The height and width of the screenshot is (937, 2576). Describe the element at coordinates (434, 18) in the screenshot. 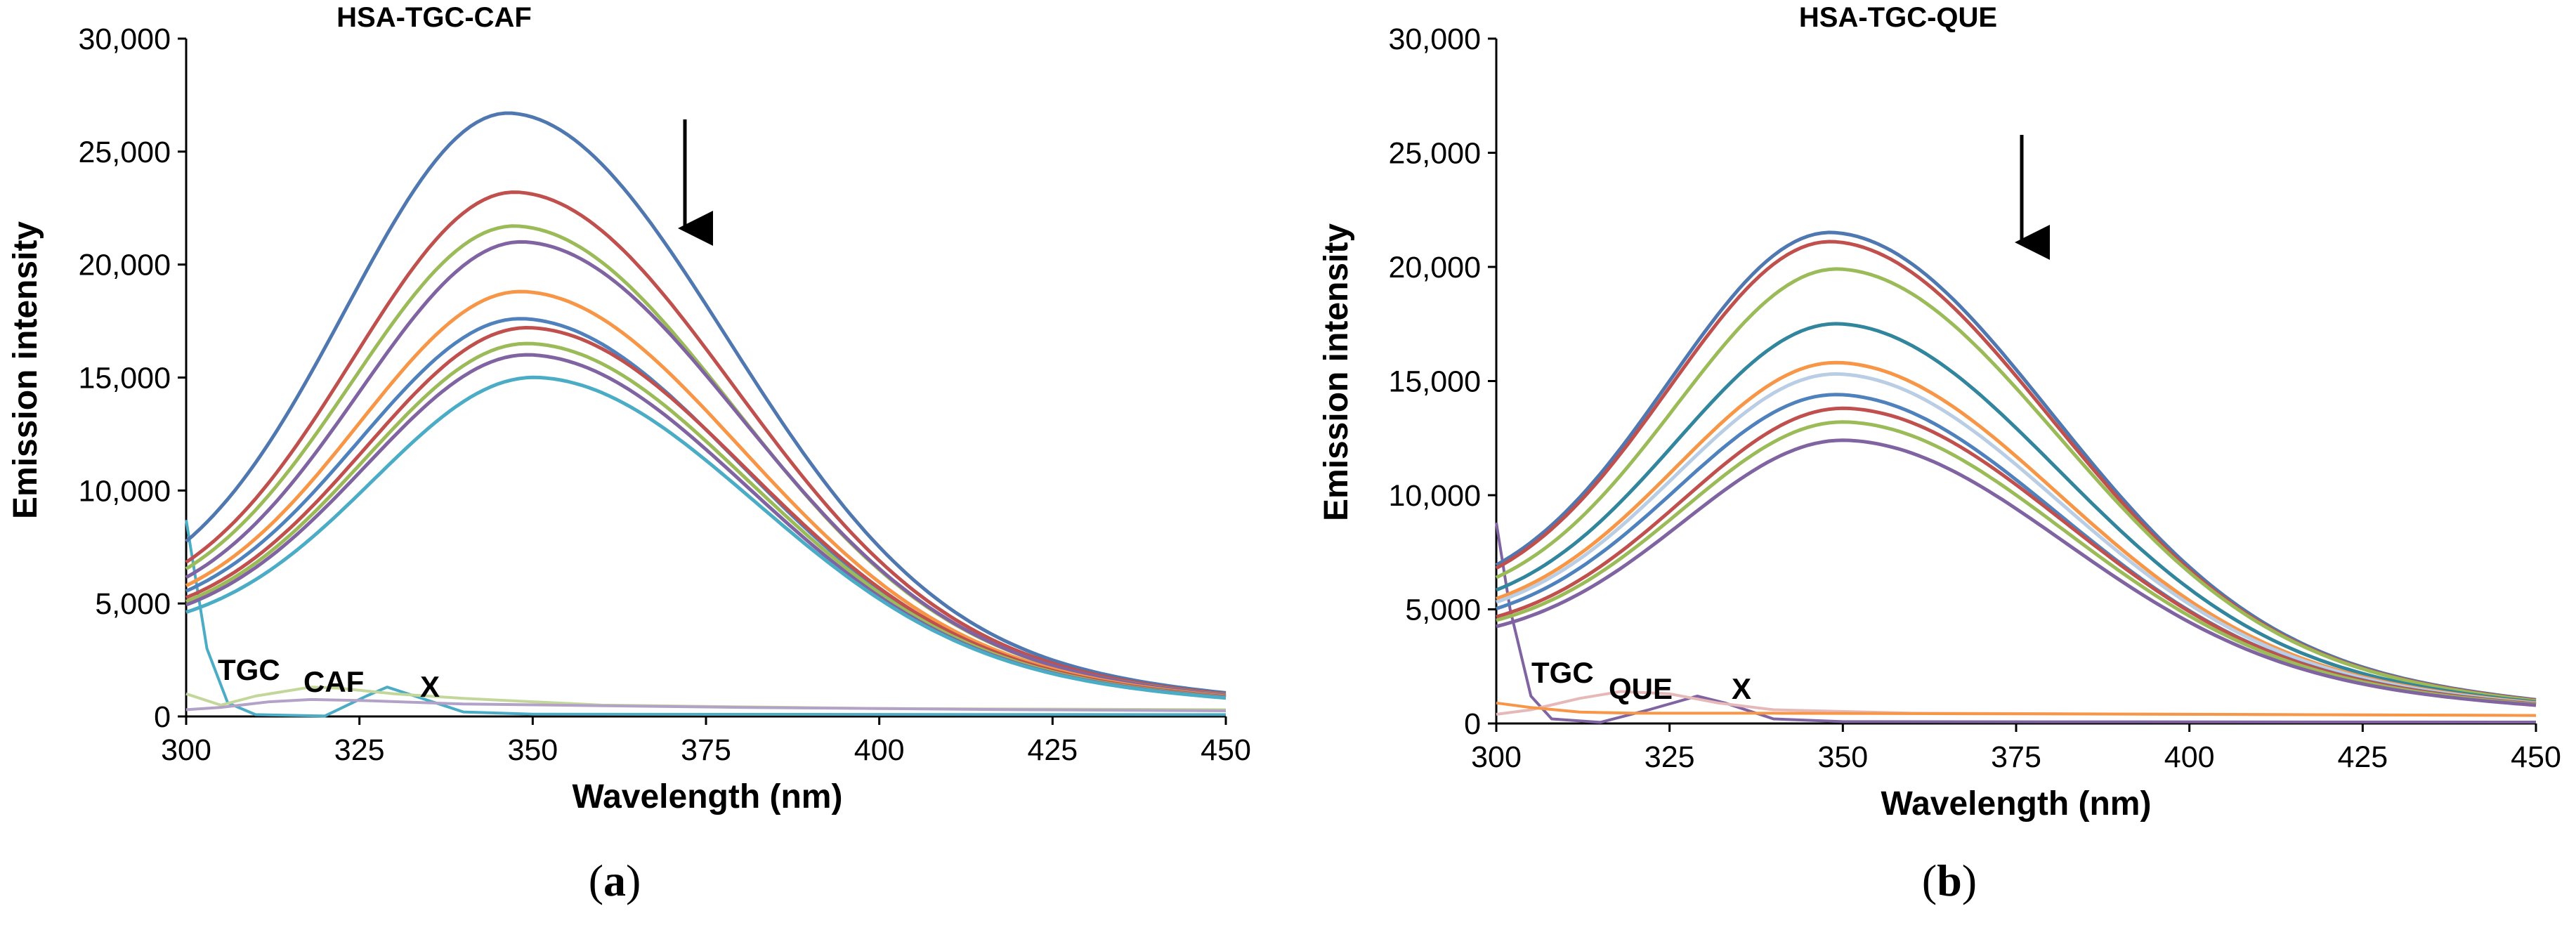

I see `chart-title: HSA-TGC-CAF` at that location.